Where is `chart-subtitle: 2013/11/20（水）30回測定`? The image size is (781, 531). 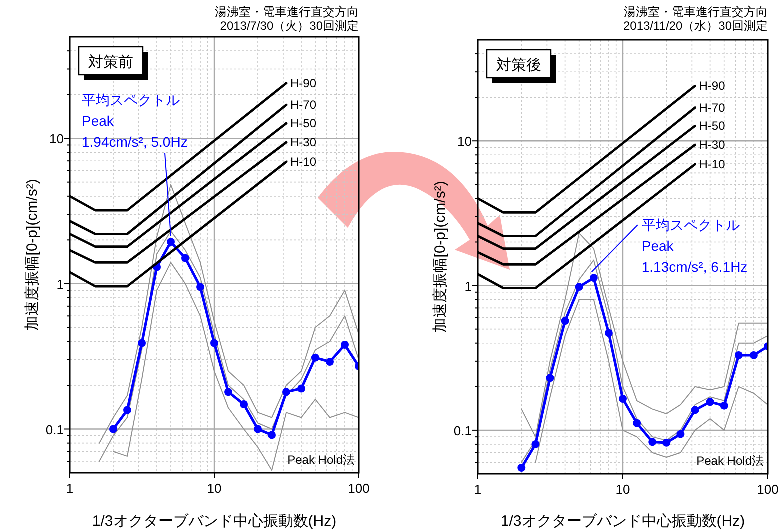
chart-subtitle: 2013/11/20（水）30回測定 is located at coordinates (695, 26).